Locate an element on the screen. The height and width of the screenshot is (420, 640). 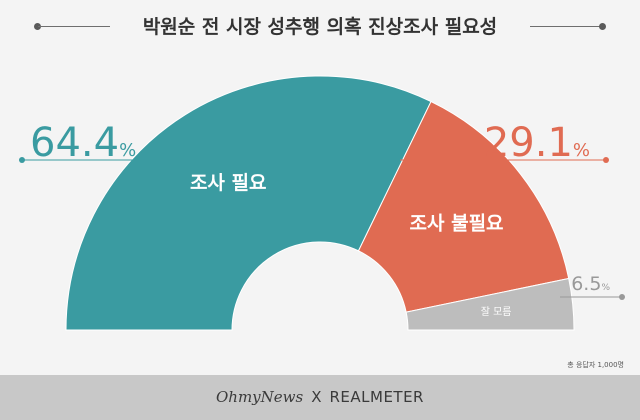
value-number-not-needed: 29.1 is located at coordinates (528, 143).